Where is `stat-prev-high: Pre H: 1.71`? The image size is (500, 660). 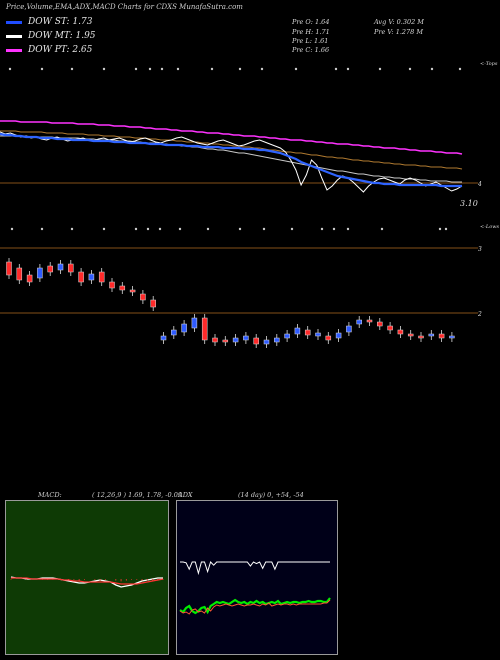
stat-prev-high: Pre H: 1.71 is located at coordinates (311, 32).